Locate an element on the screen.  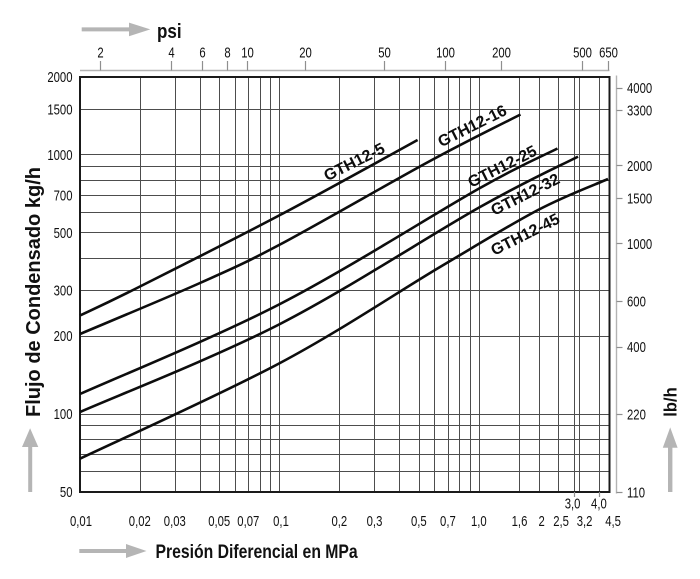
svg-text: 3,0 is located at coordinates (573, 503).